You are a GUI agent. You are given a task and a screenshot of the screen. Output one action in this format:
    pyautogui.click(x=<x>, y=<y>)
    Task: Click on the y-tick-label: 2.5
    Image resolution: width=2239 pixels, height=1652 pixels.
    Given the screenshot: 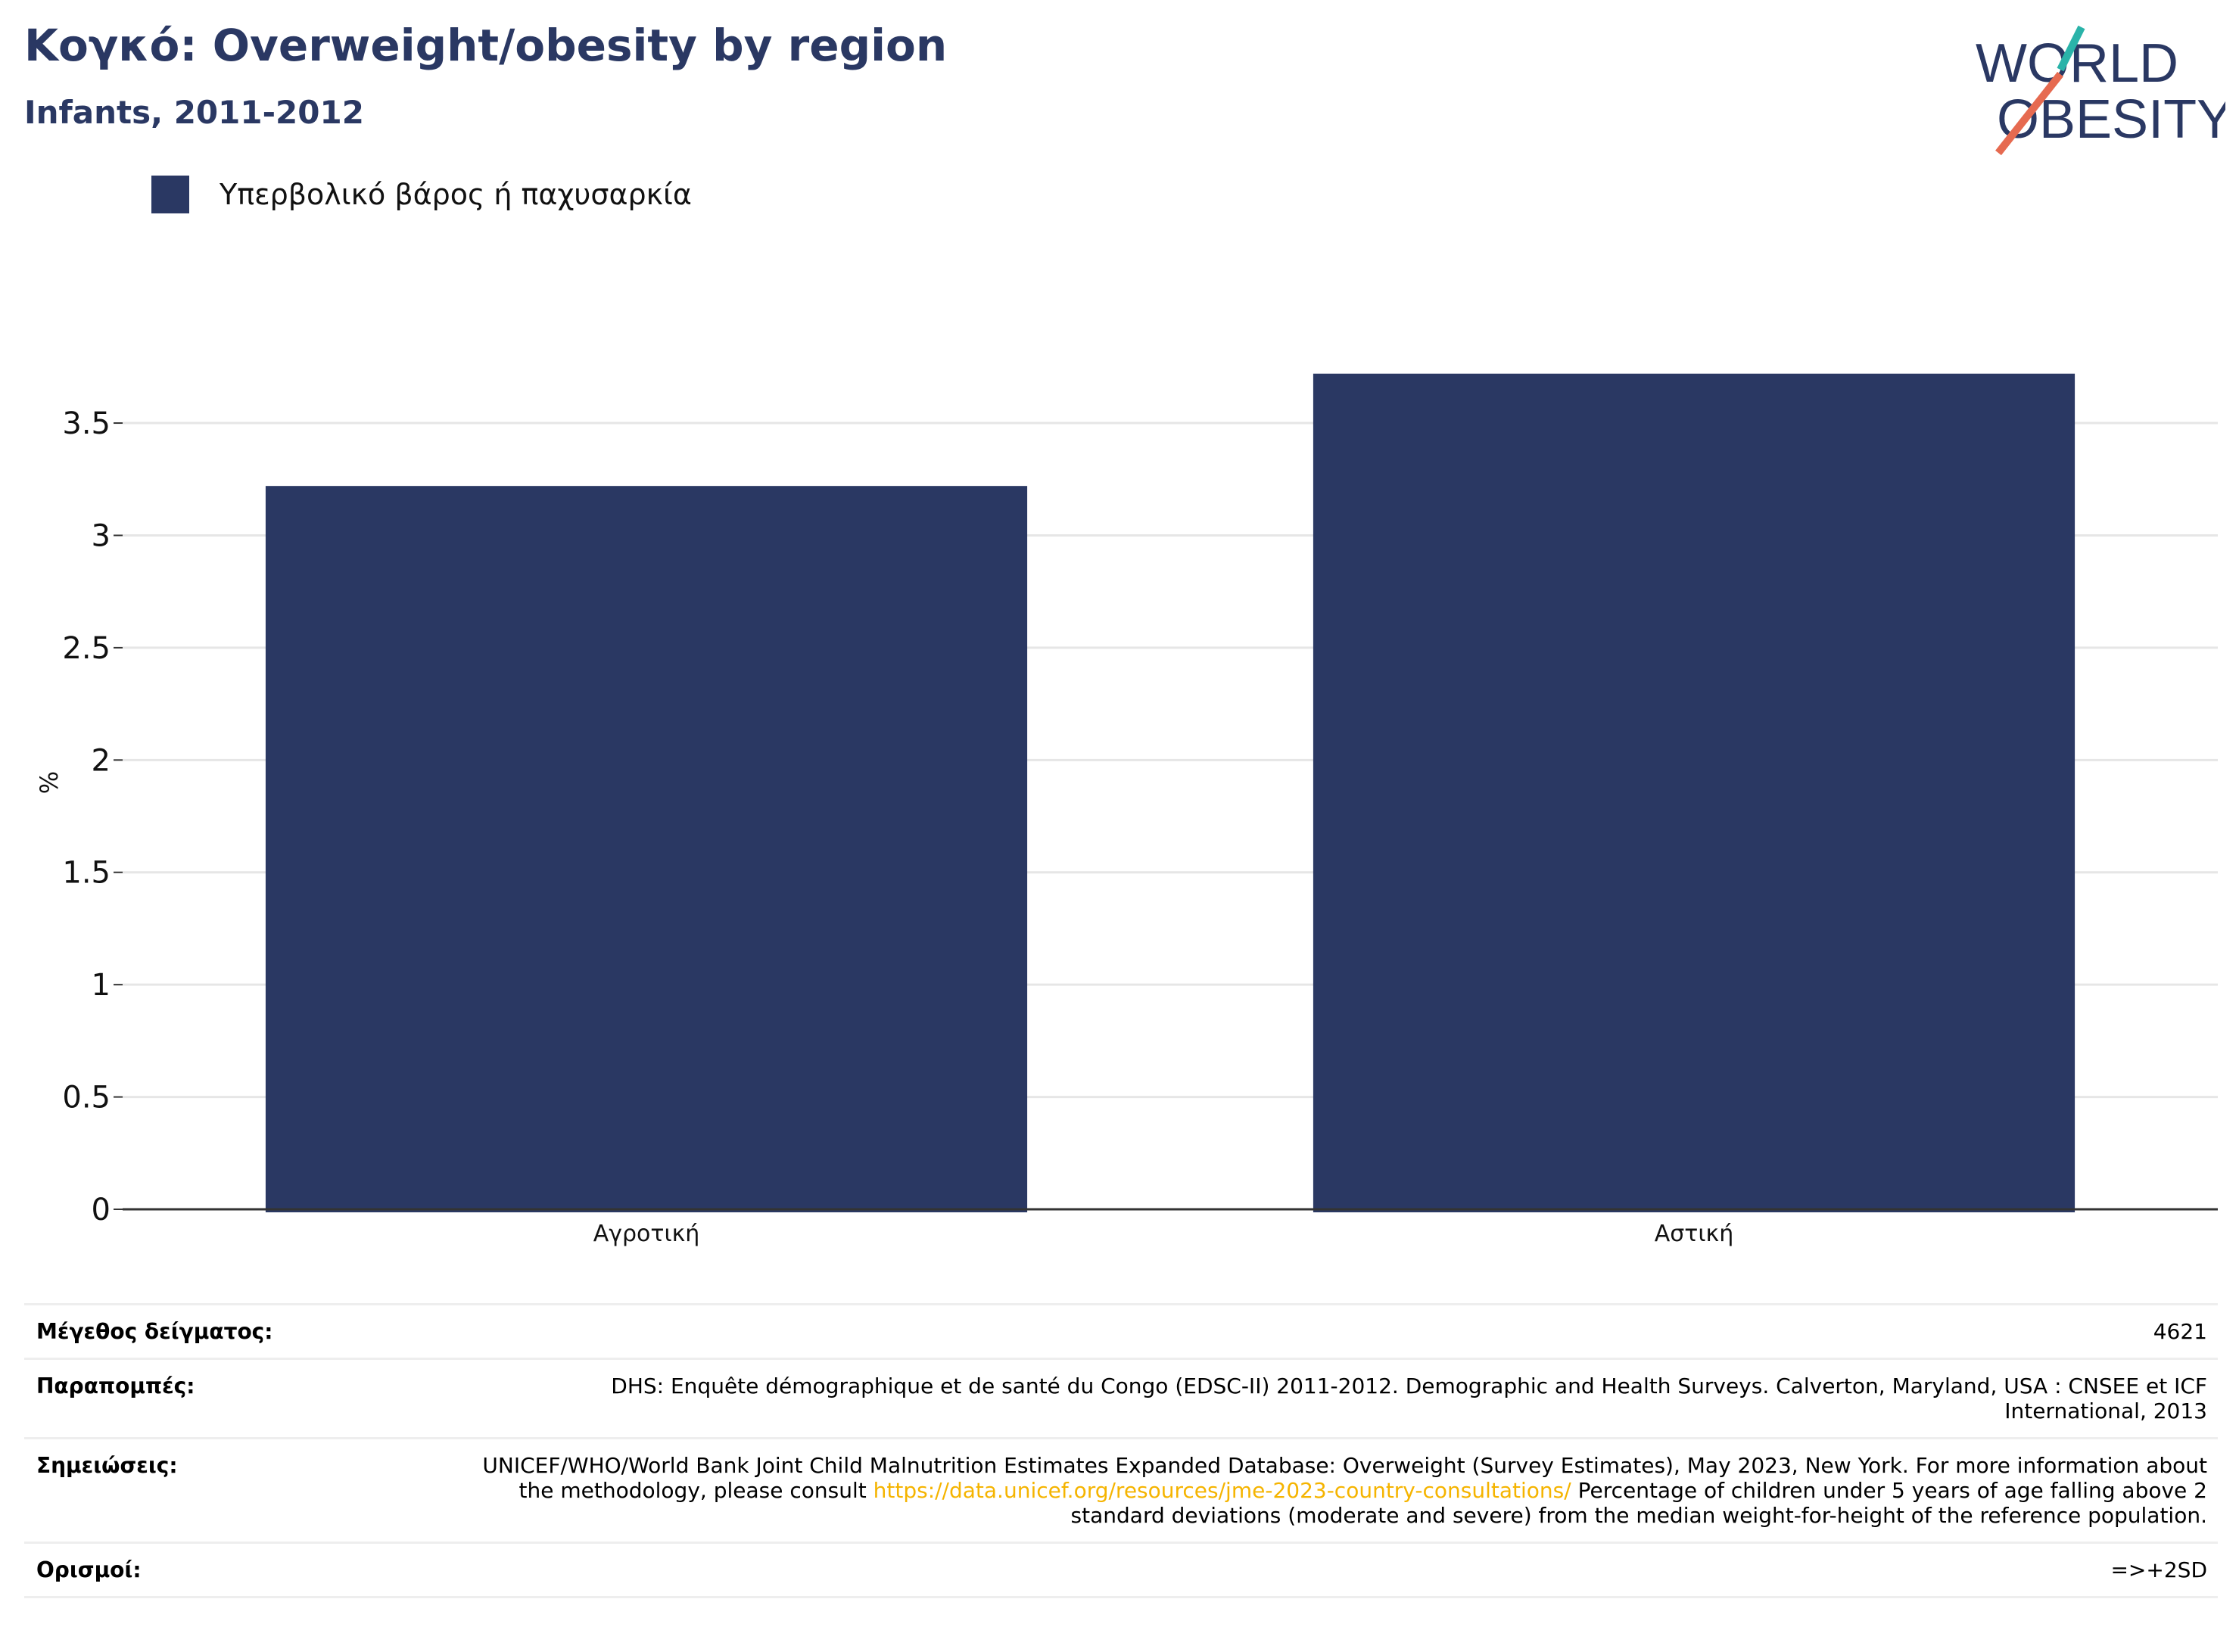 What is the action you would take?
    pyautogui.click(x=87, y=648)
    